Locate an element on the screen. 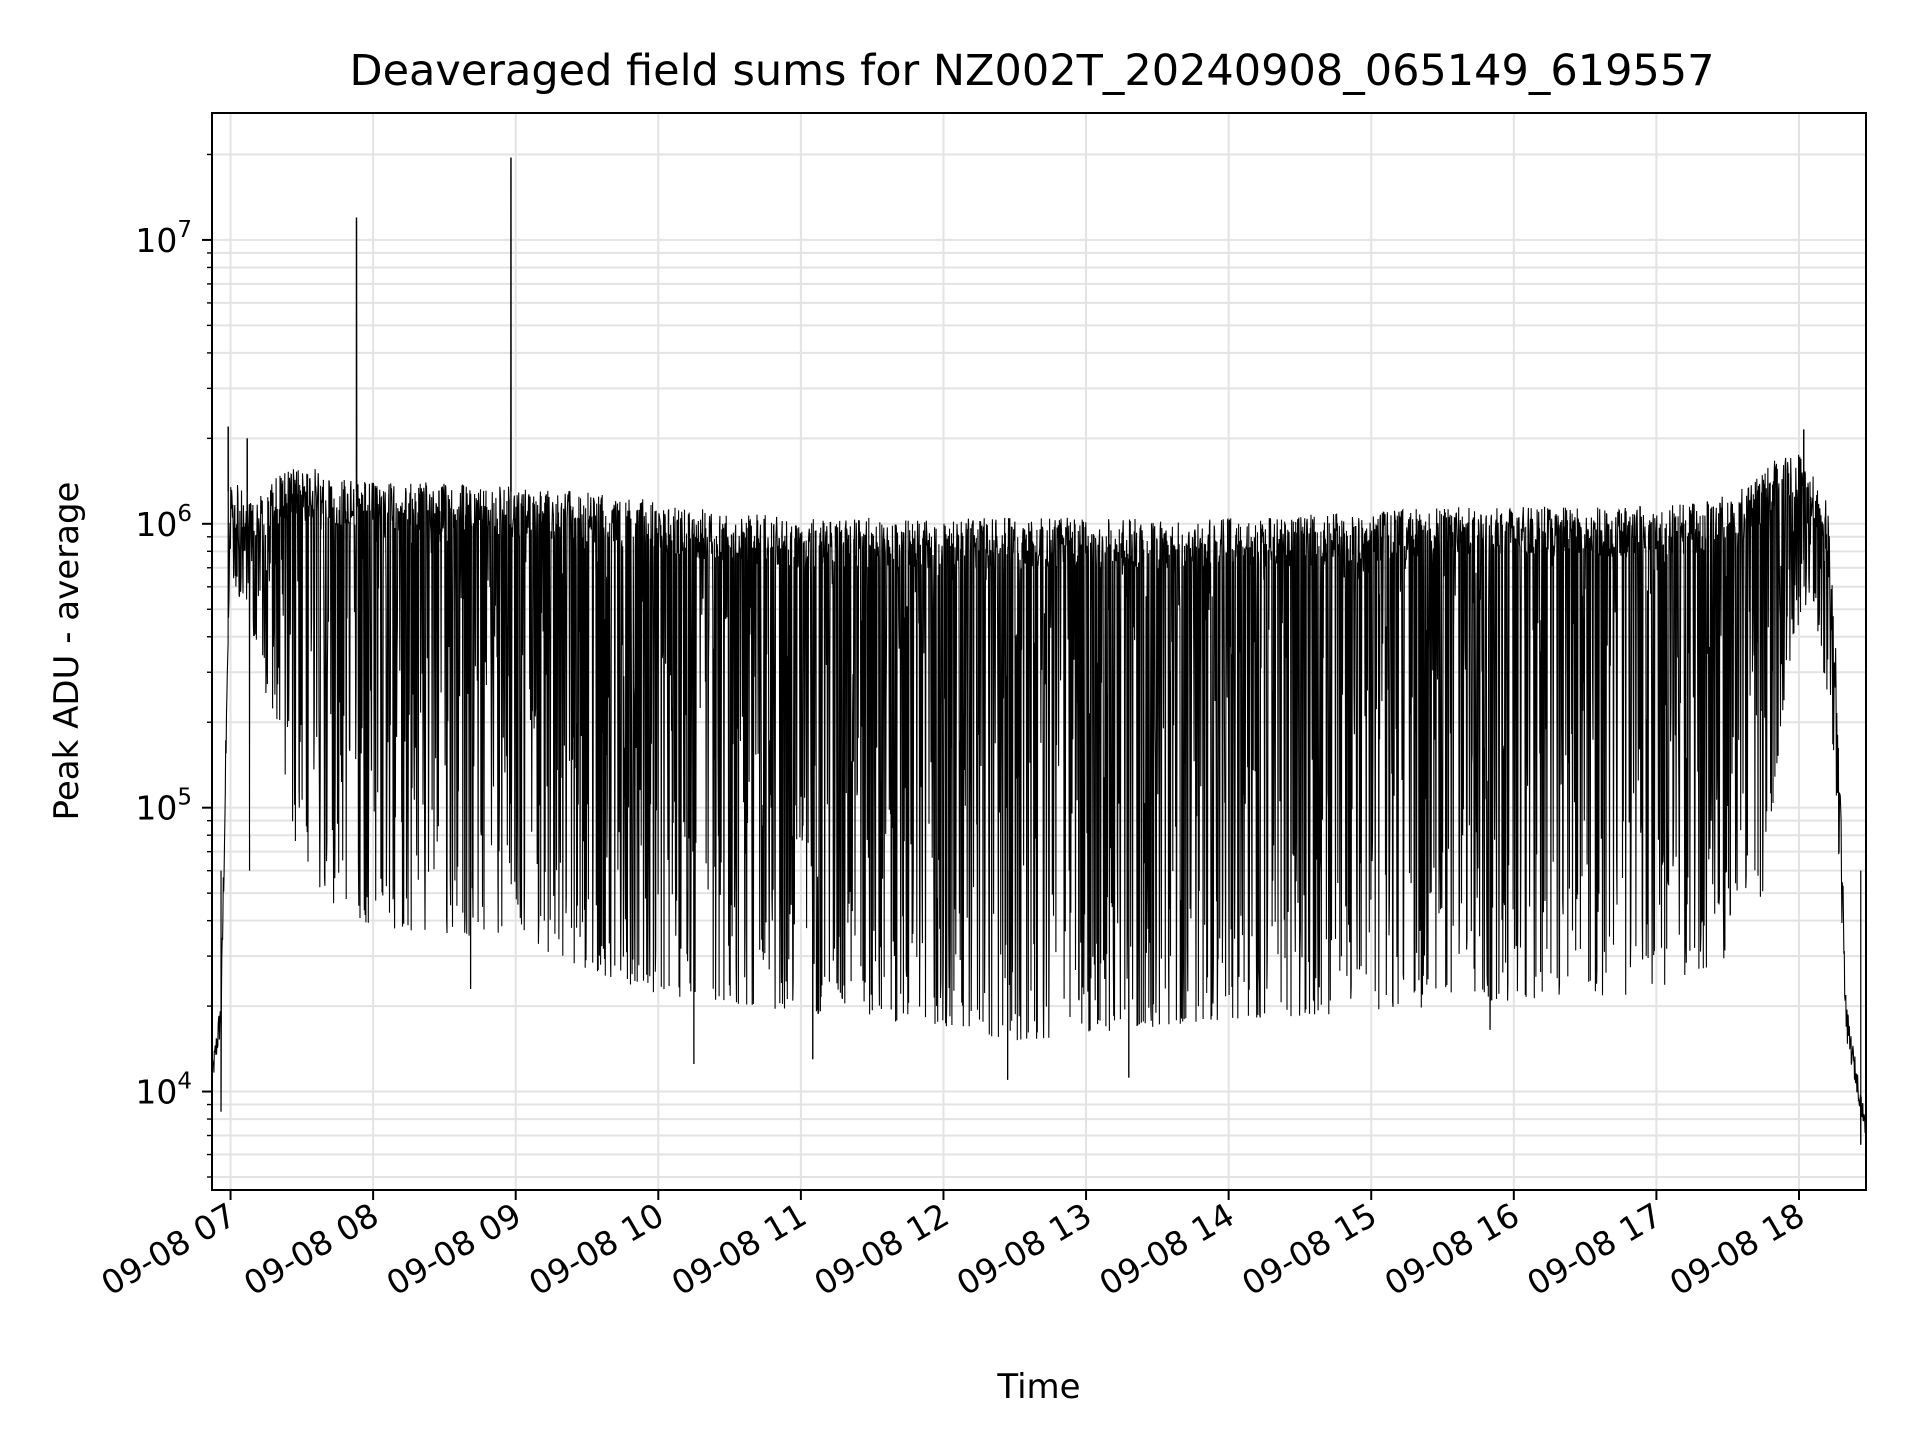 The width and height of the screenshot is (1920, 1440). y-tick-label: 105 is located at coordinates (163, 806).